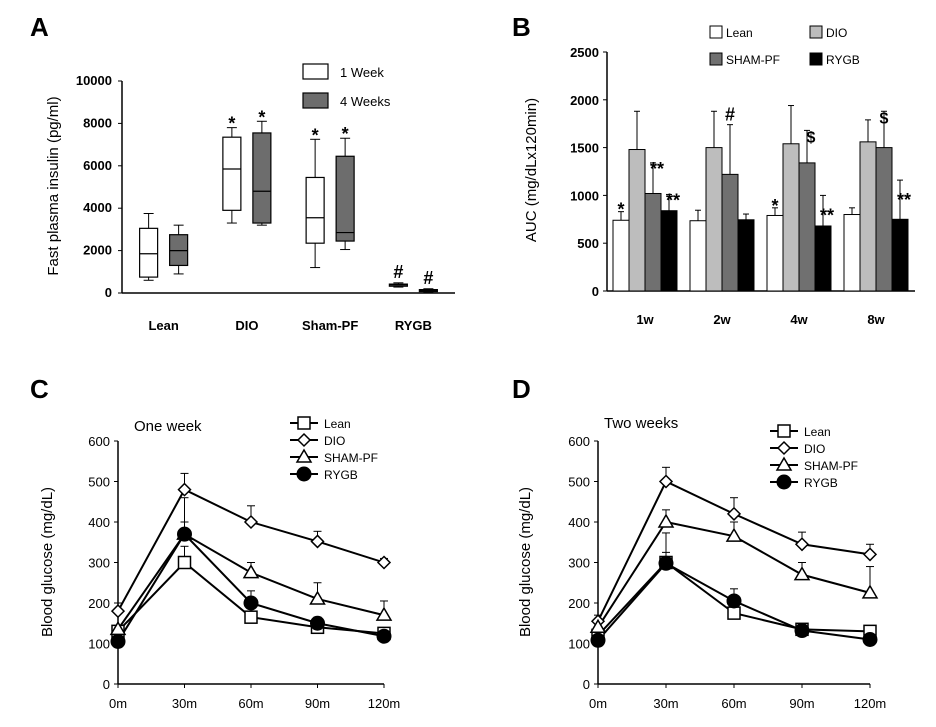  Describe the element at coordinates (584, 100) in the screenshot. I see `panel-b-ytick-label: 2000` at that location.